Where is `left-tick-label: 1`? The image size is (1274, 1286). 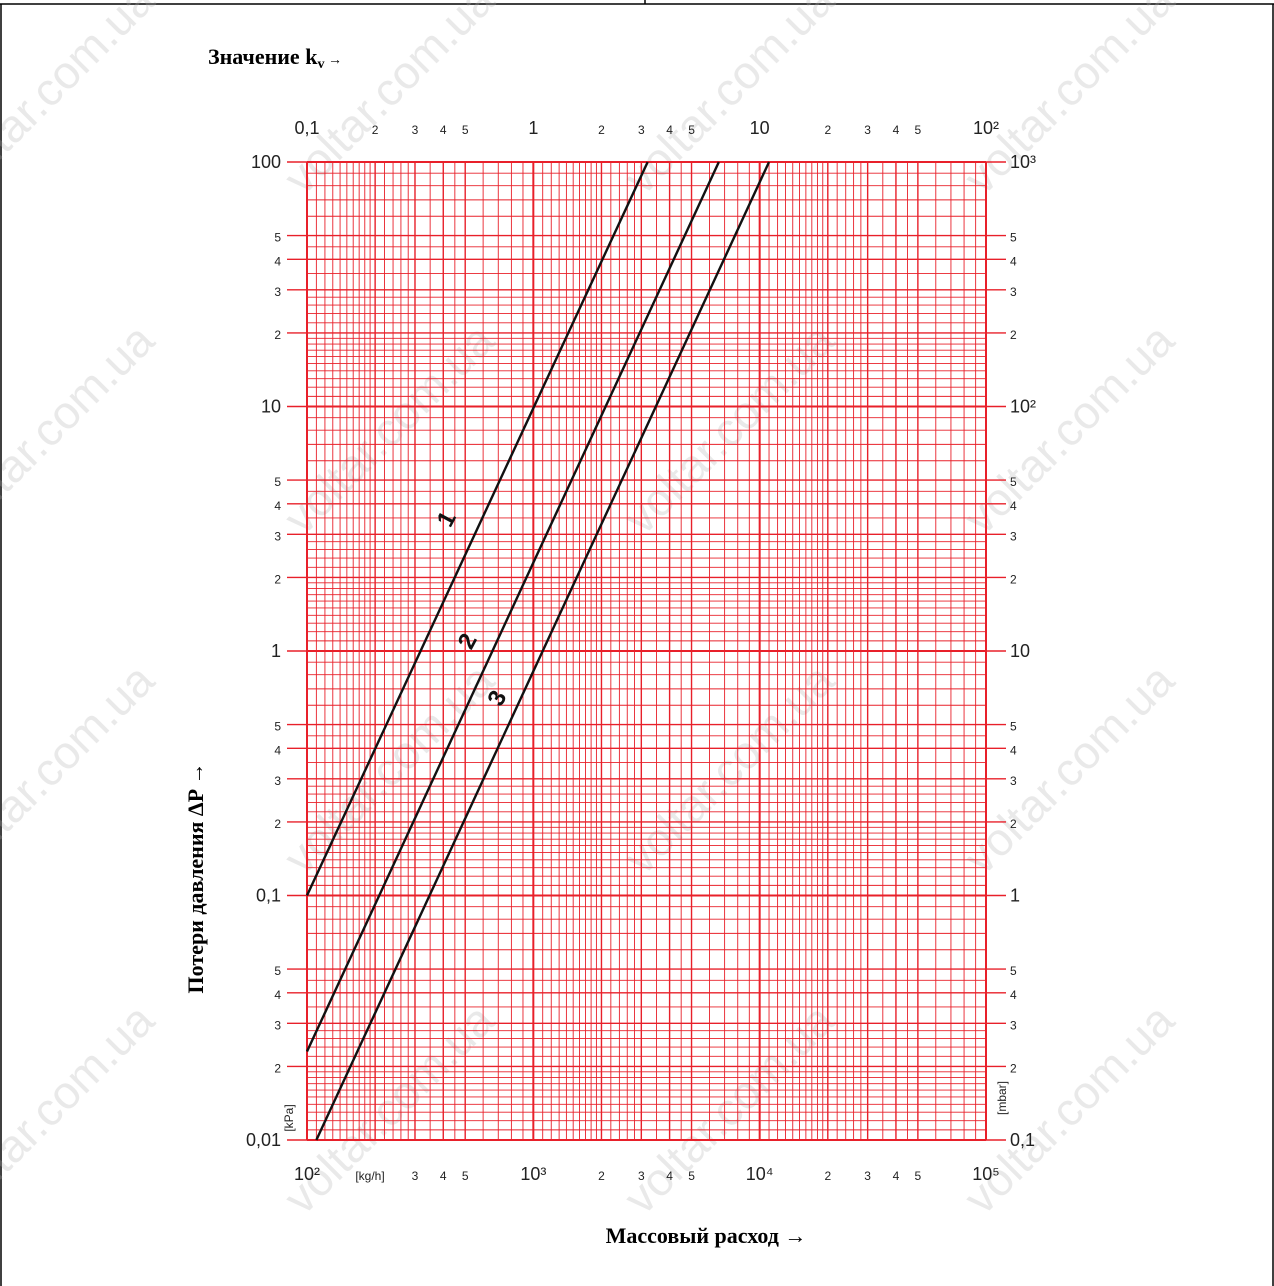 left-tick-label: 1 is located at coordinates (276, 651).